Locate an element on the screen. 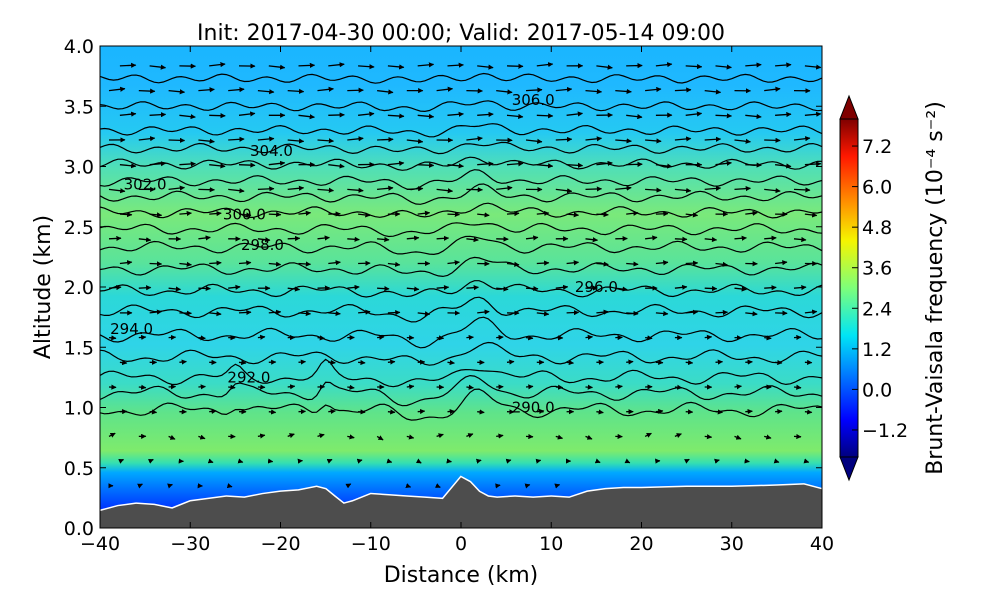 The image size is (1000, 604). x-tick-label: −10 is located at coordinates (371, 544).